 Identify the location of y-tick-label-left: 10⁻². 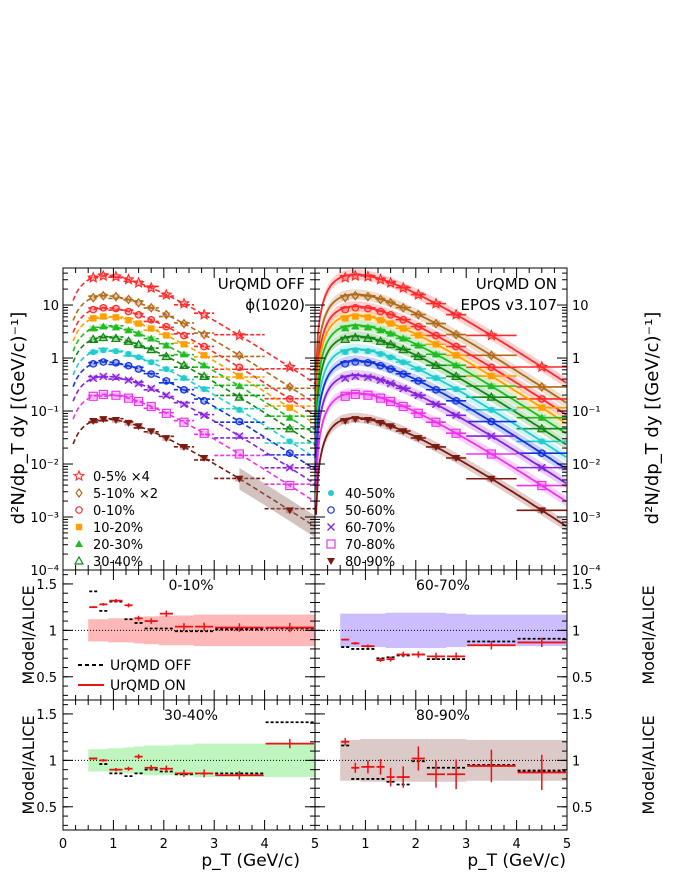
(44, 465).